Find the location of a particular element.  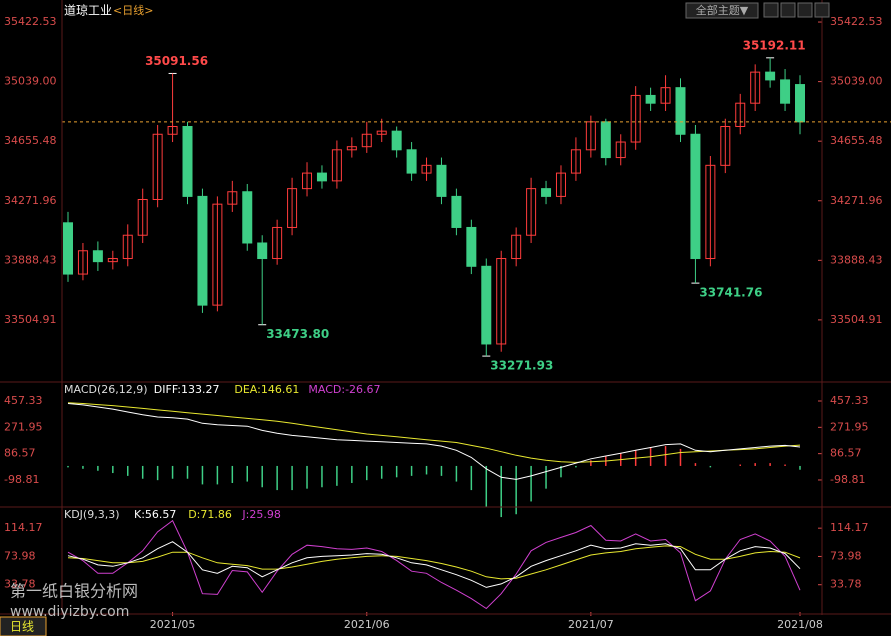

extreme-label: 35192.11 is located at coordinates (774, 45).